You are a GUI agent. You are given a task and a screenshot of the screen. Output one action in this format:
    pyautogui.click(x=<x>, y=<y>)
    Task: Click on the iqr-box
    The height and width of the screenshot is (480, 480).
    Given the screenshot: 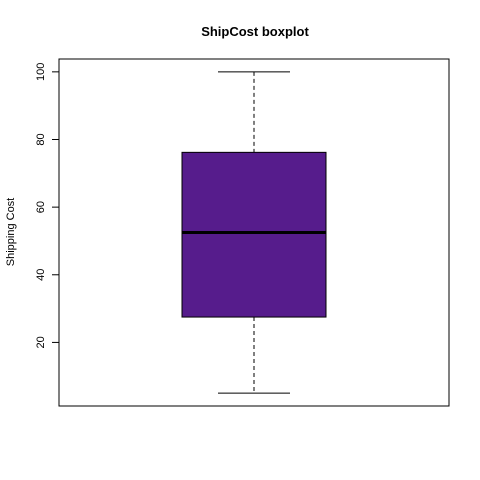 What is the action you would take?
    pyautogui.click(x=254, y=234)
    